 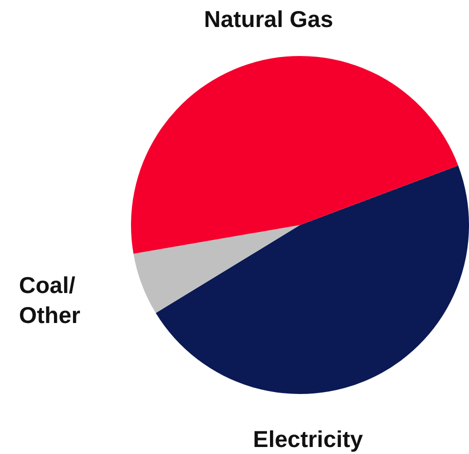 What do you see at coordinates (216, 269) in the screenshot?
I see `pie-slice` at bounding box center [216, 269].